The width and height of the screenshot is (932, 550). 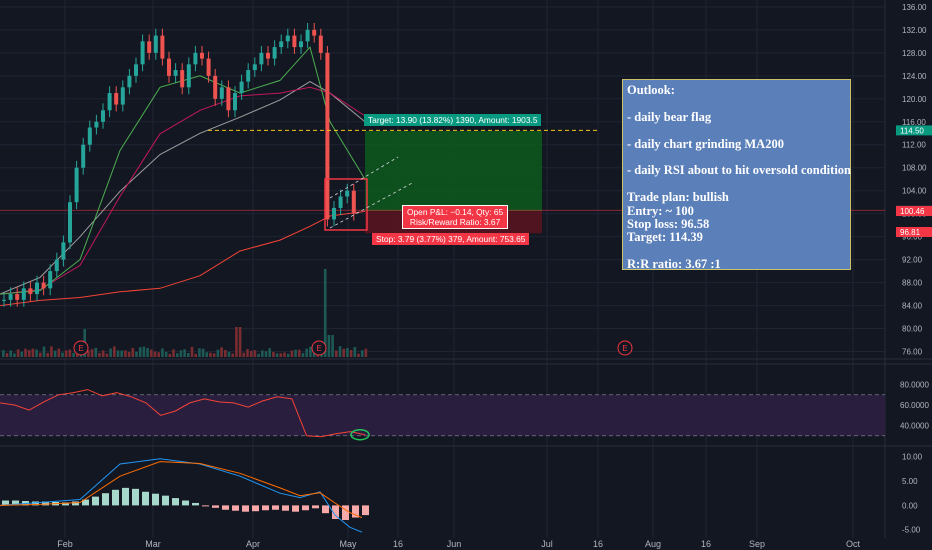 I want to click on note-line: Stop loss: 96.58, so click(x=668, y=224).